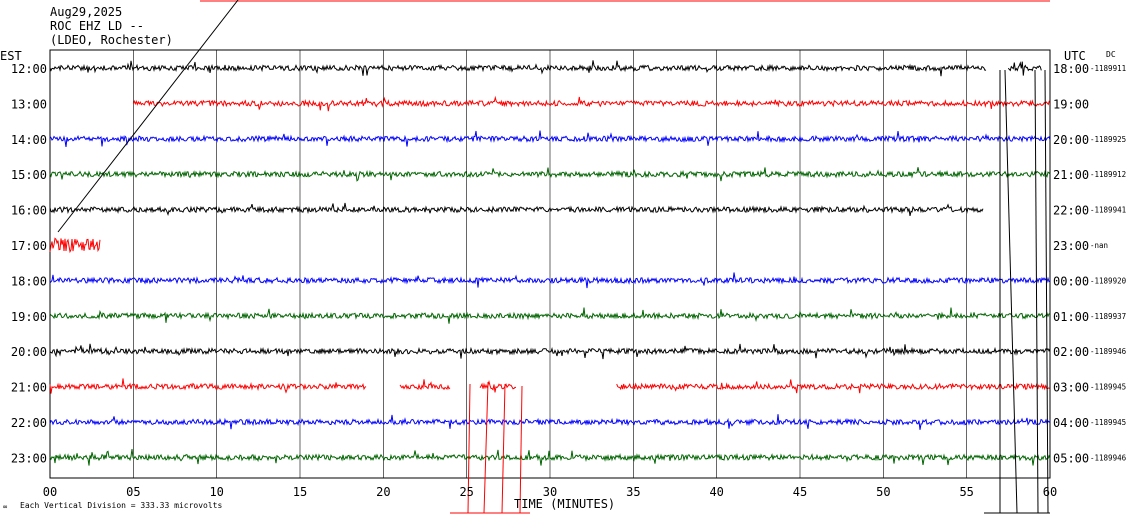 This screenshot has height=519, width=1130. I want to click on dc-offset-label: -1189912, so click(1108, 174).